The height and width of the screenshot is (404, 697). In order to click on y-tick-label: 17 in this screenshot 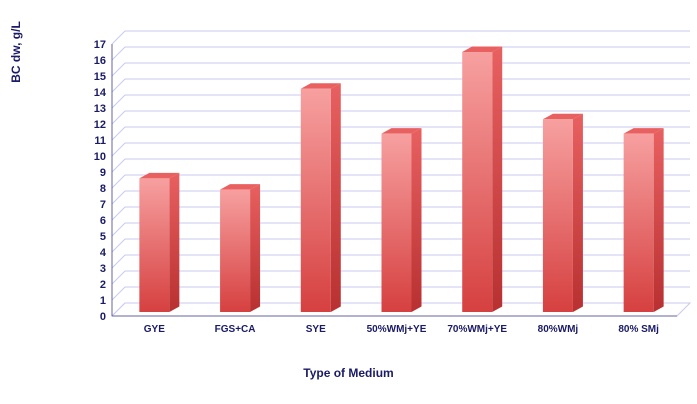, I will do `click(100, 45)`.